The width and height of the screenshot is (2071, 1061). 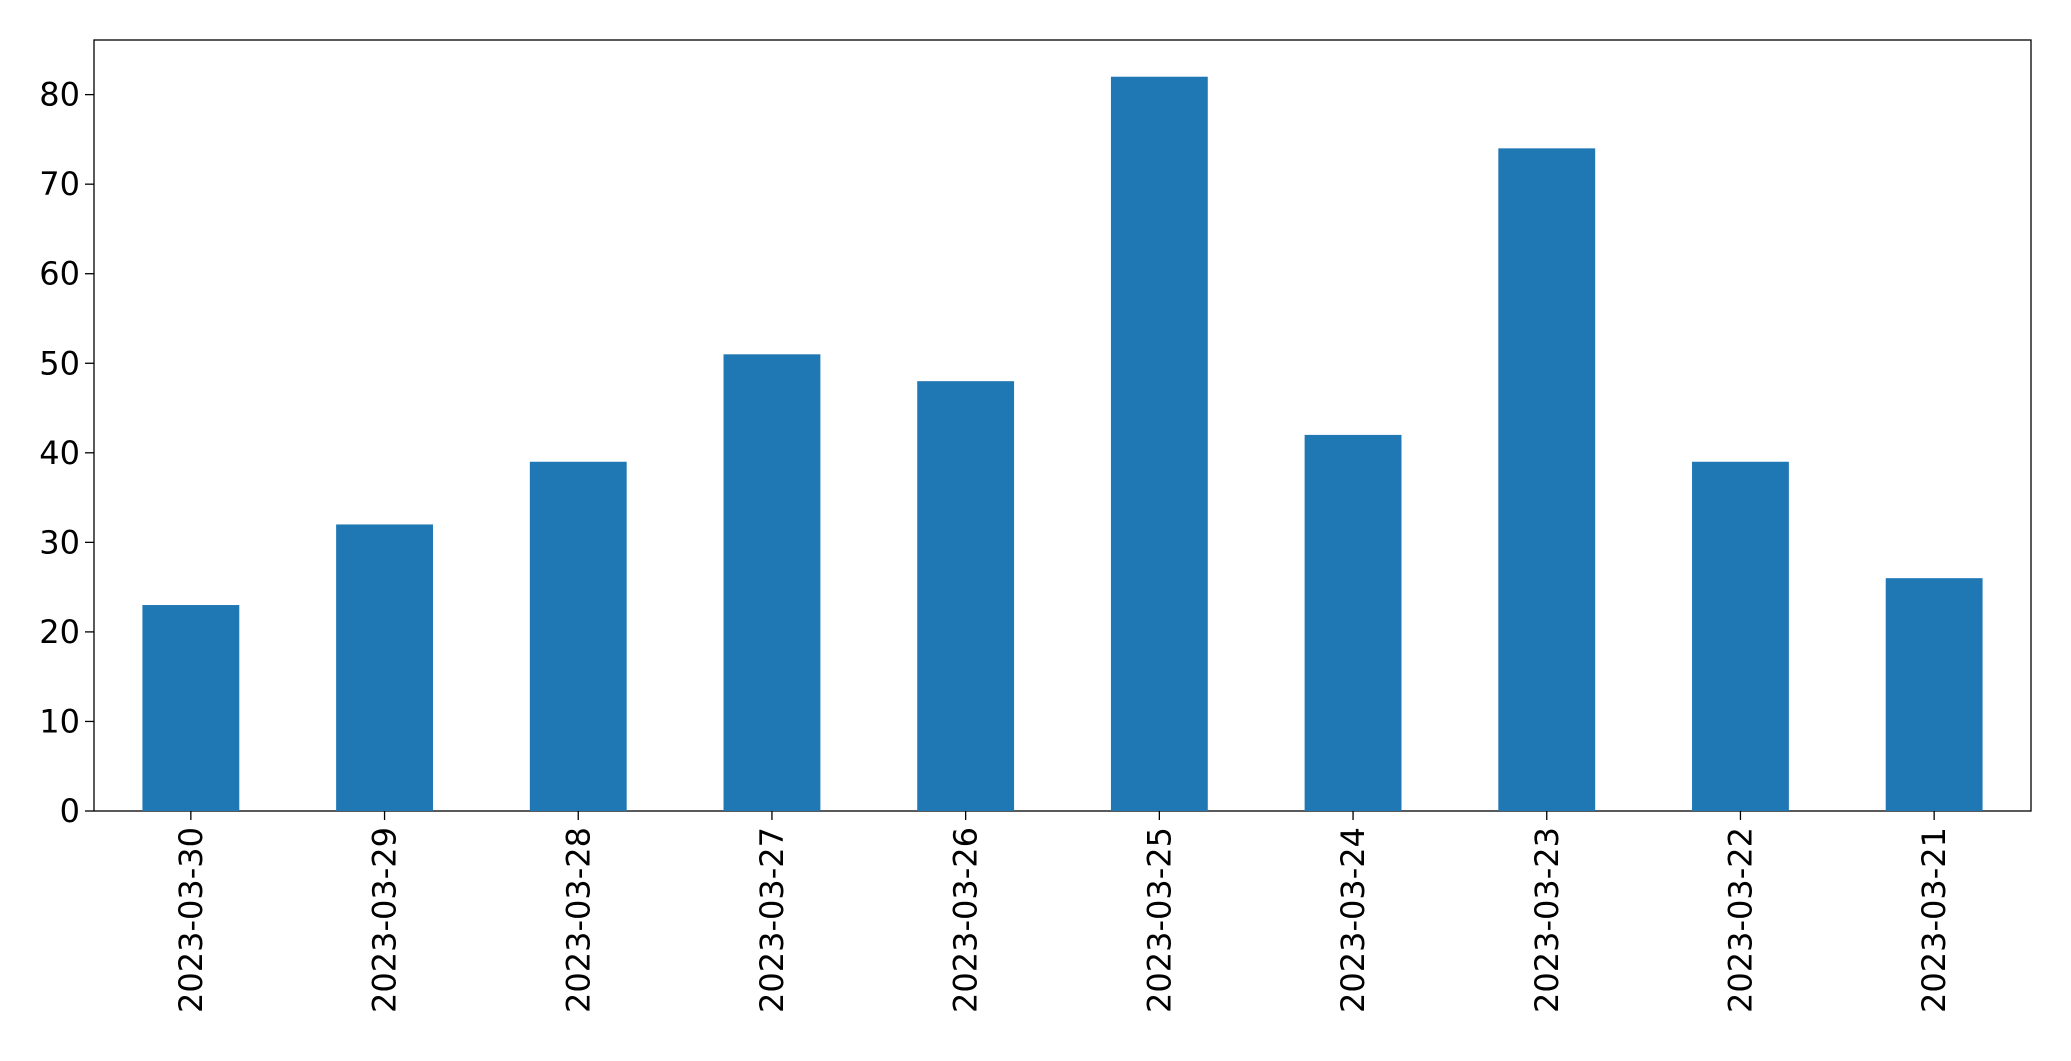 I want to click on y-tick-label: 10, so click(x=59, y=721).